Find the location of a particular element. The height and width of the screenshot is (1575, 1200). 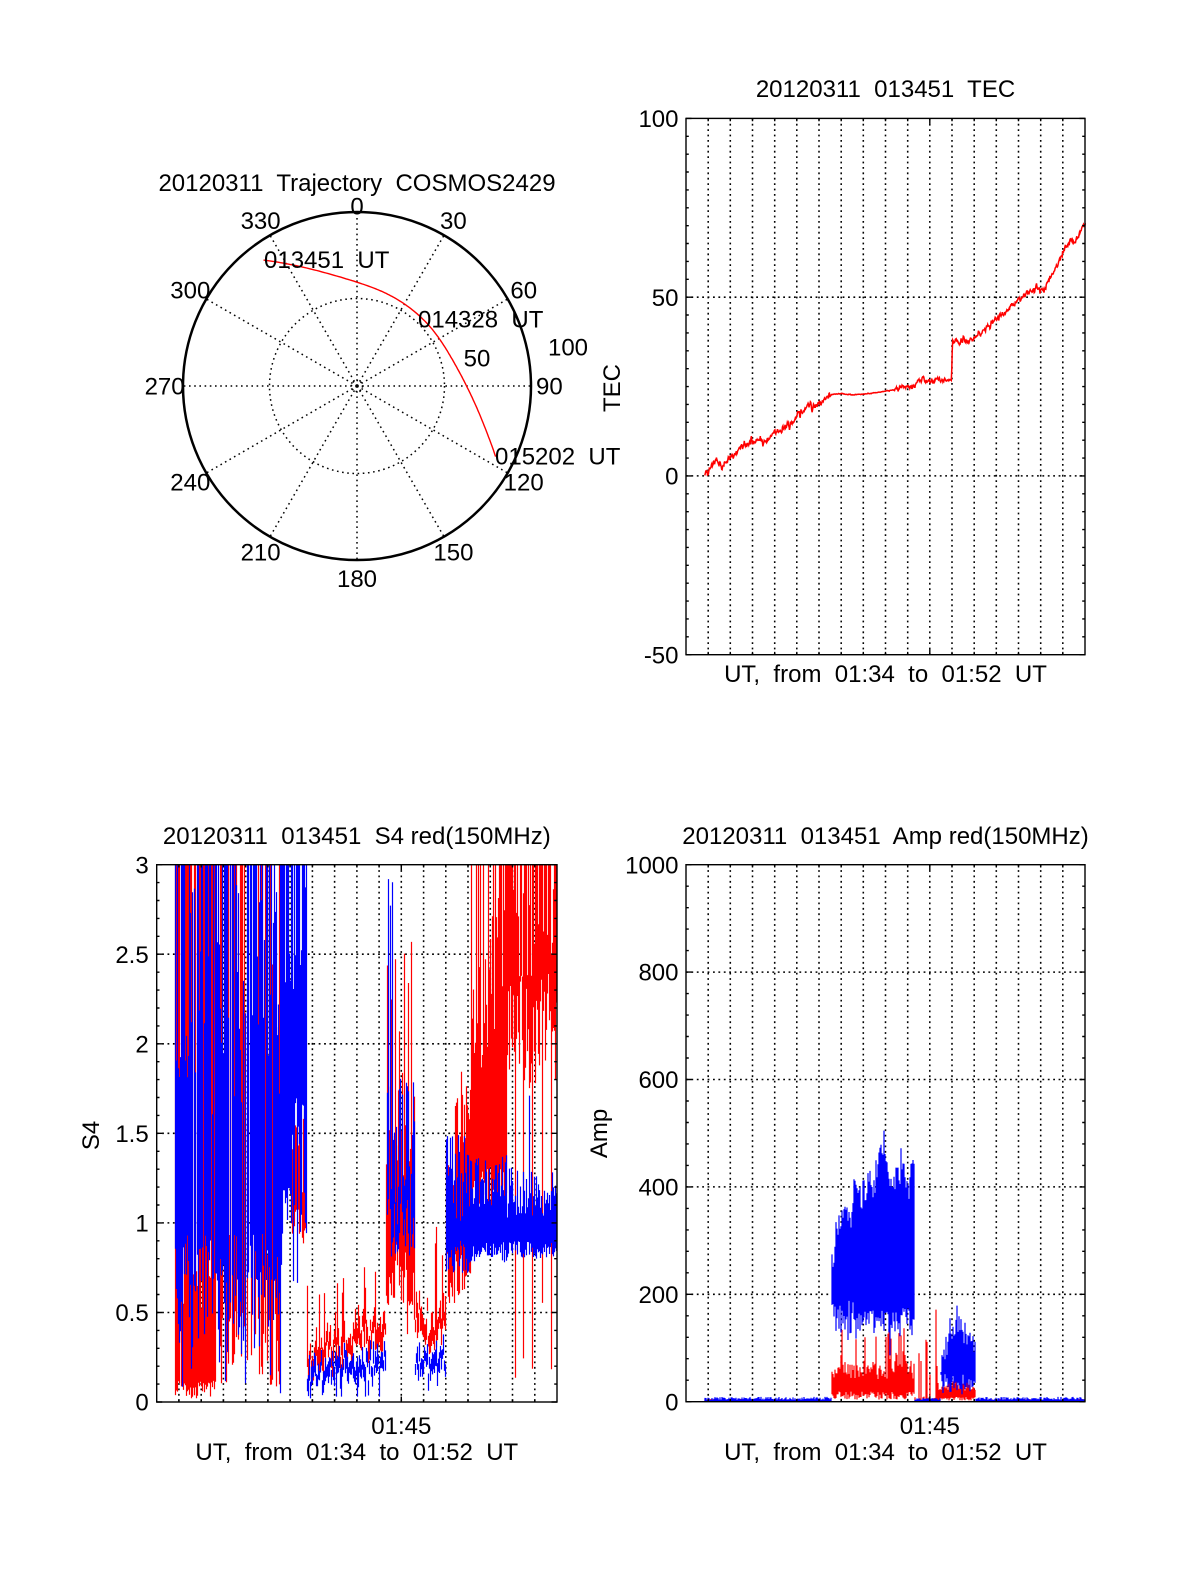

svg-text: 015202 UT is located at coordinates (558, 457).